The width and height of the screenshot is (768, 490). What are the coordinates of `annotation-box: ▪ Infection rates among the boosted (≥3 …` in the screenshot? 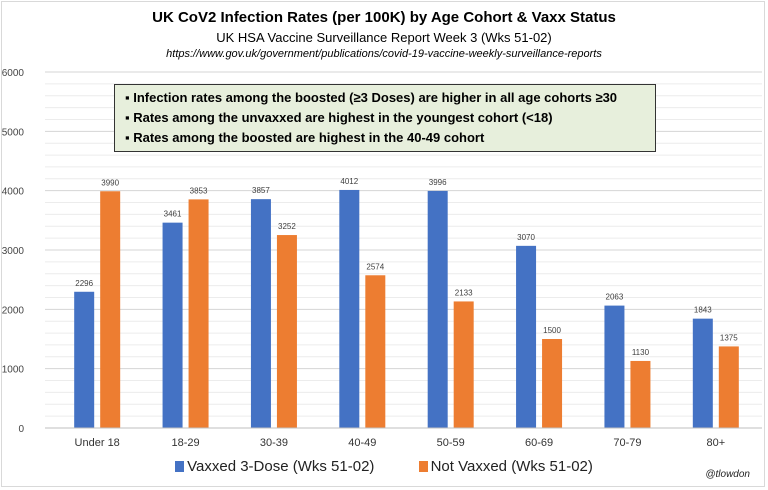 It's located at (385, 118).